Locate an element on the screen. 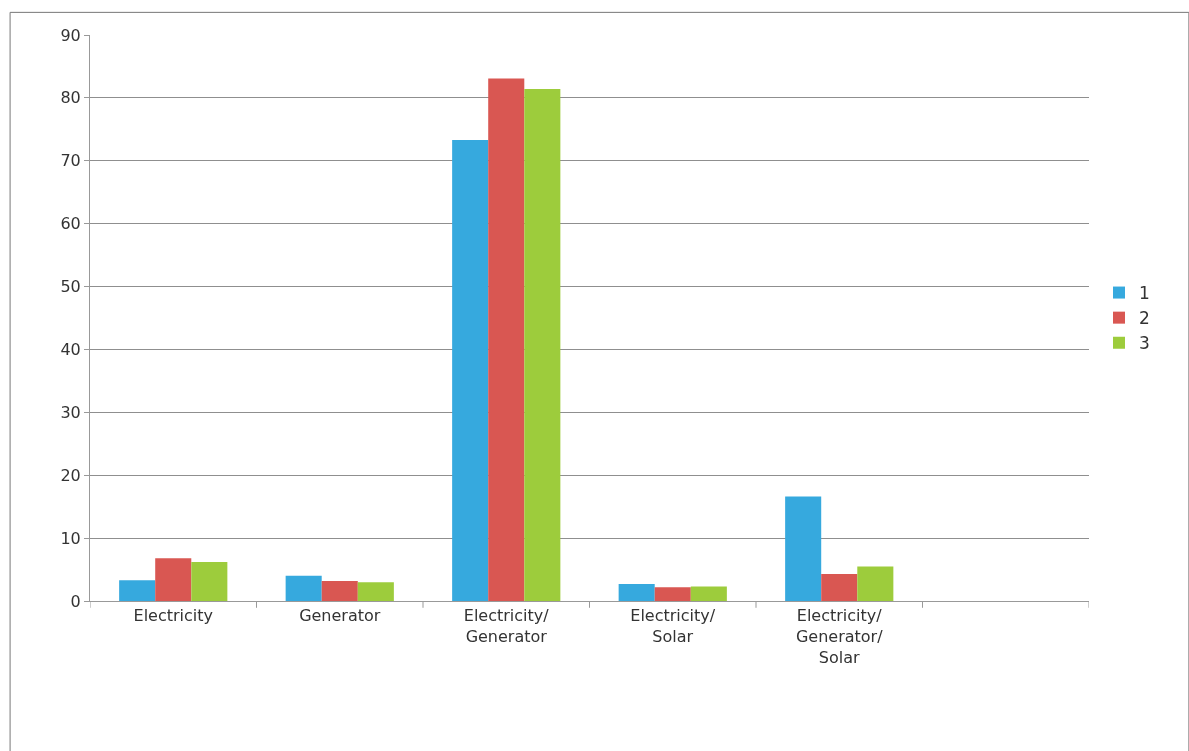 This screenshot has width=1189, height=751. x-tick-label: Electricity/ Solar is located at coordinates (673, 626).